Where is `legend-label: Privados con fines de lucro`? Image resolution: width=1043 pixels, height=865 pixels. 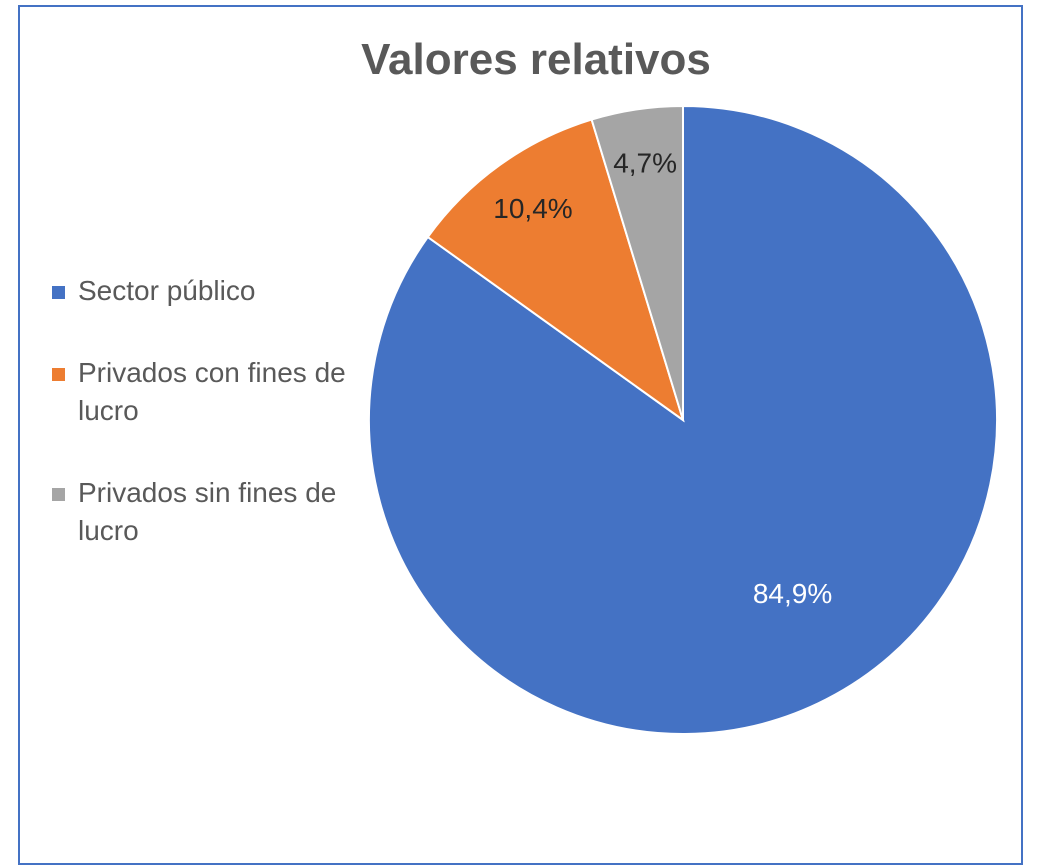 legend-label: Privados con fines de lucro is located at coordinates (212, 391).